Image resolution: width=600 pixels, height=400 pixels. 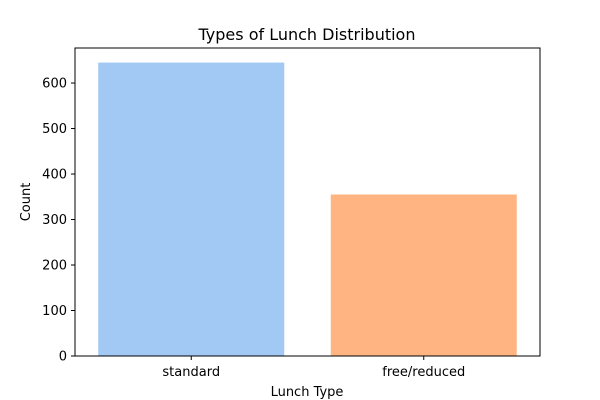 What do you see at coordinates (54, 311) in the screenshot?
I see `y-tick-label: 100` at bounding box center [54, 311].